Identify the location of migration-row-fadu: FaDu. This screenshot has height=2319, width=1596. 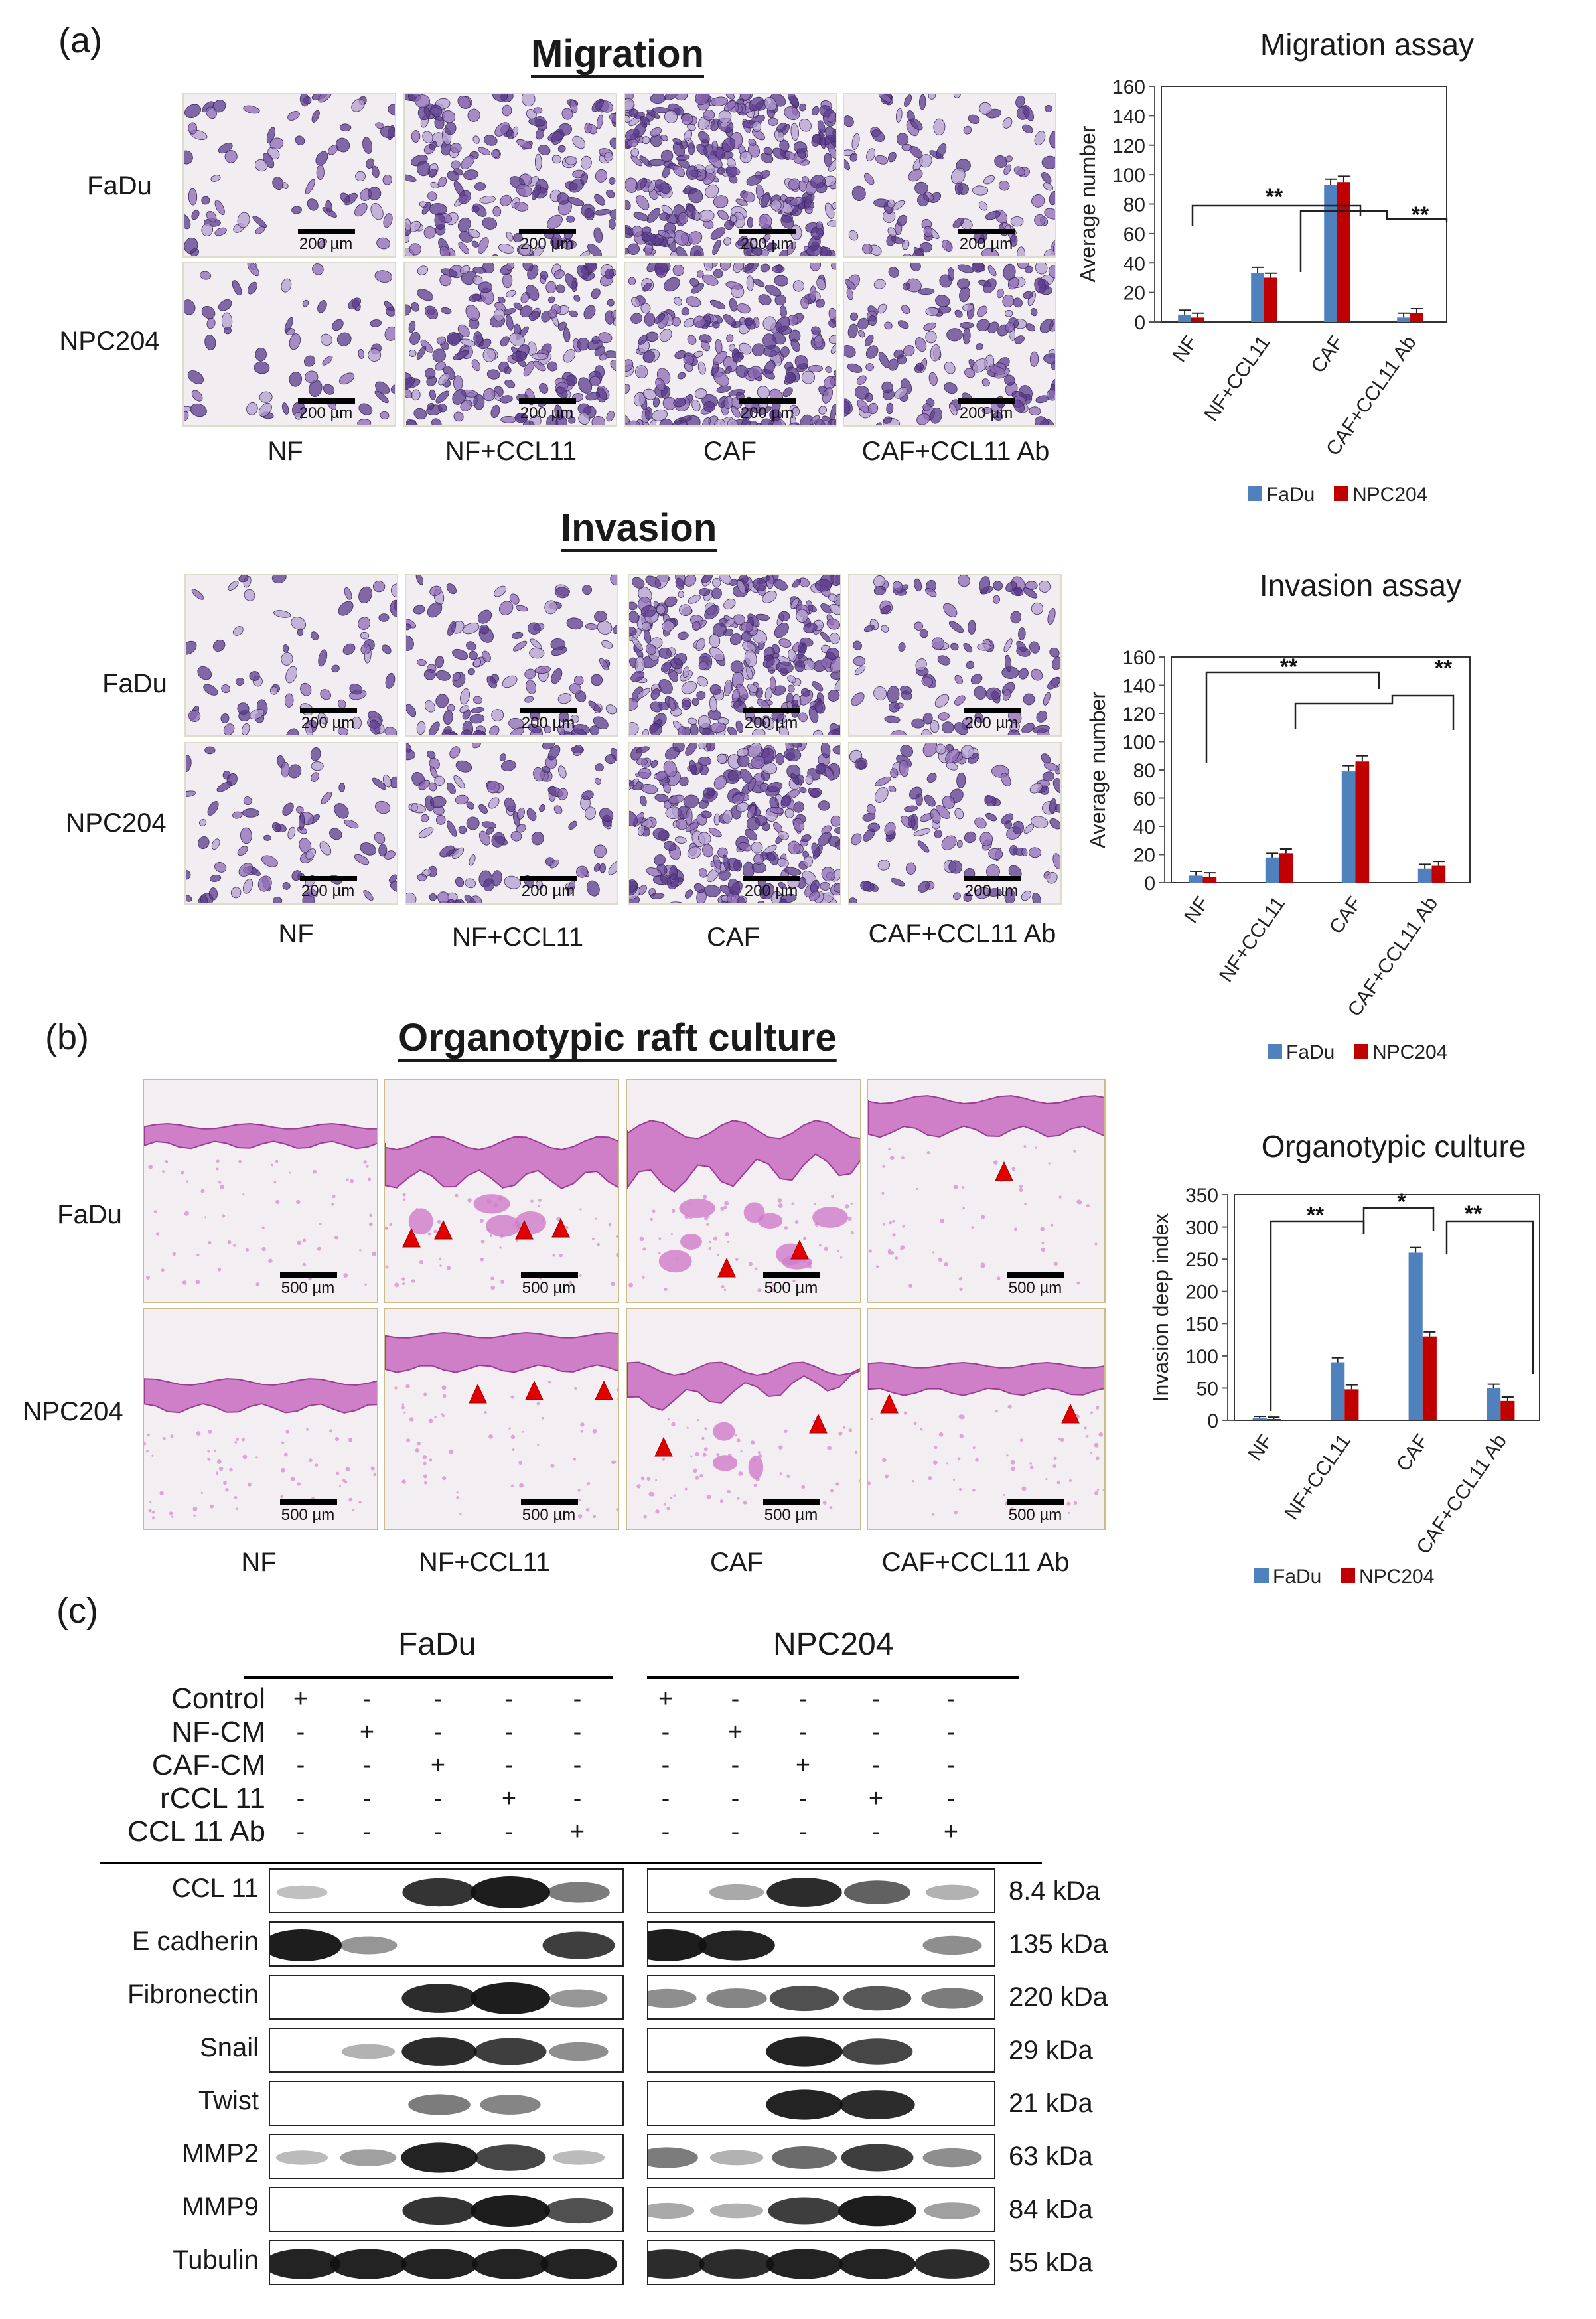
(120, 185).